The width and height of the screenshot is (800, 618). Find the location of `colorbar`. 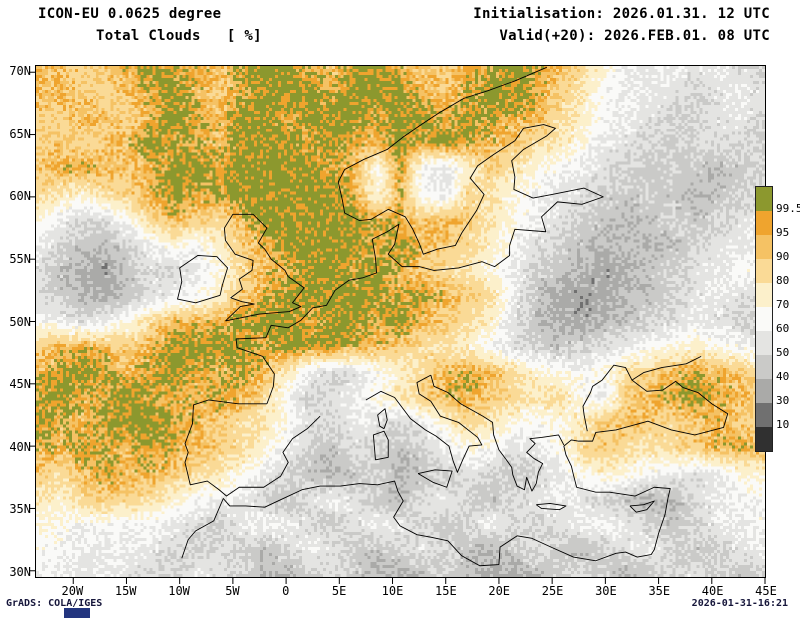

colorbar is located at coordinates (764, 319).